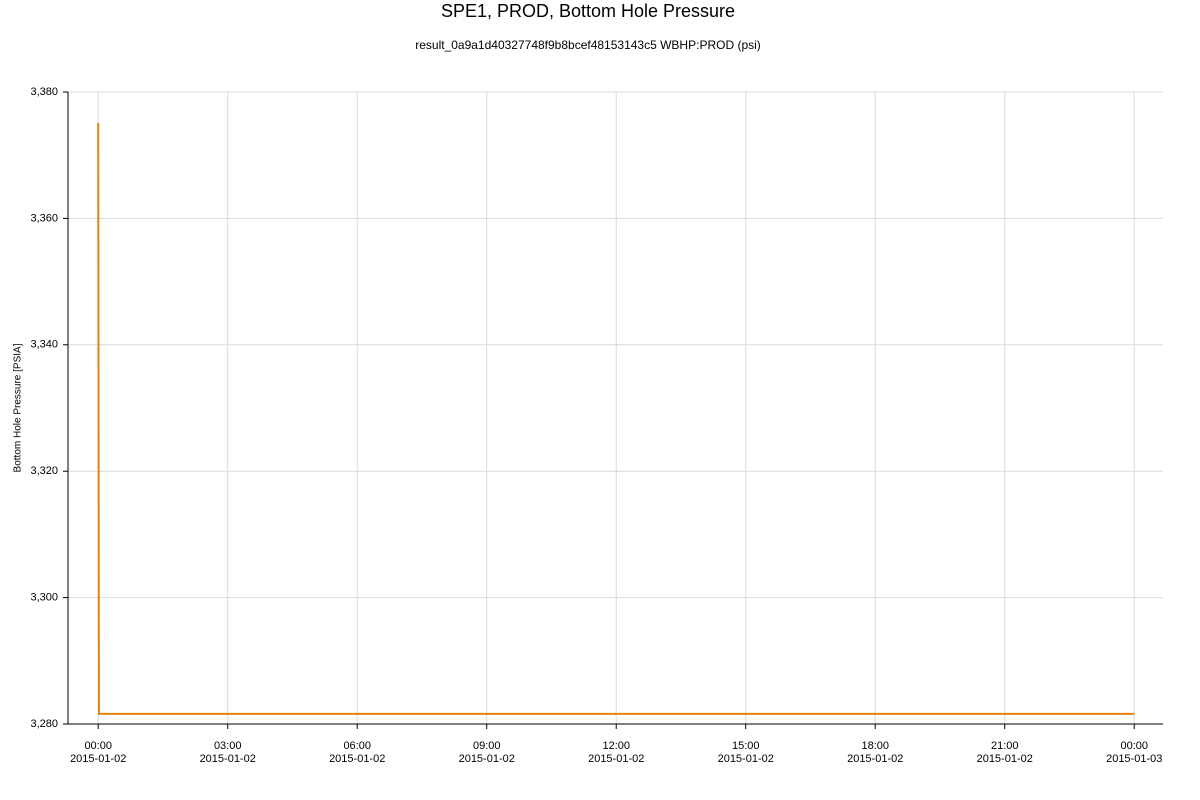  What do you see at coordinates (487, 746) in the screenshot?
I see `x-tick-label: 09:00` at bounding box center [487, 746].